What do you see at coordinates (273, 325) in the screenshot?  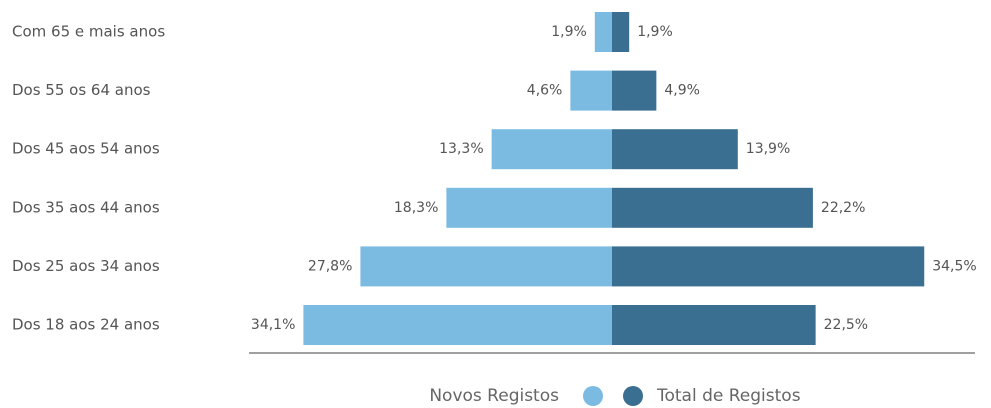 I see `value-label: 34,1%` at bounding box center [273, 325].